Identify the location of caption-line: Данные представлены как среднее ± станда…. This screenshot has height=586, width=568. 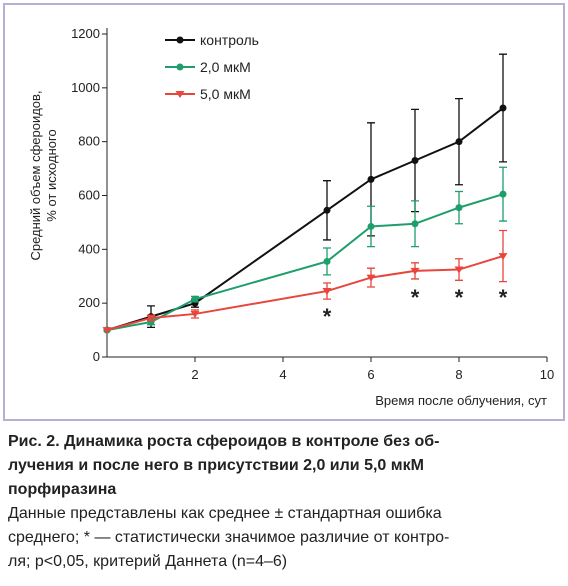
(225, 513).